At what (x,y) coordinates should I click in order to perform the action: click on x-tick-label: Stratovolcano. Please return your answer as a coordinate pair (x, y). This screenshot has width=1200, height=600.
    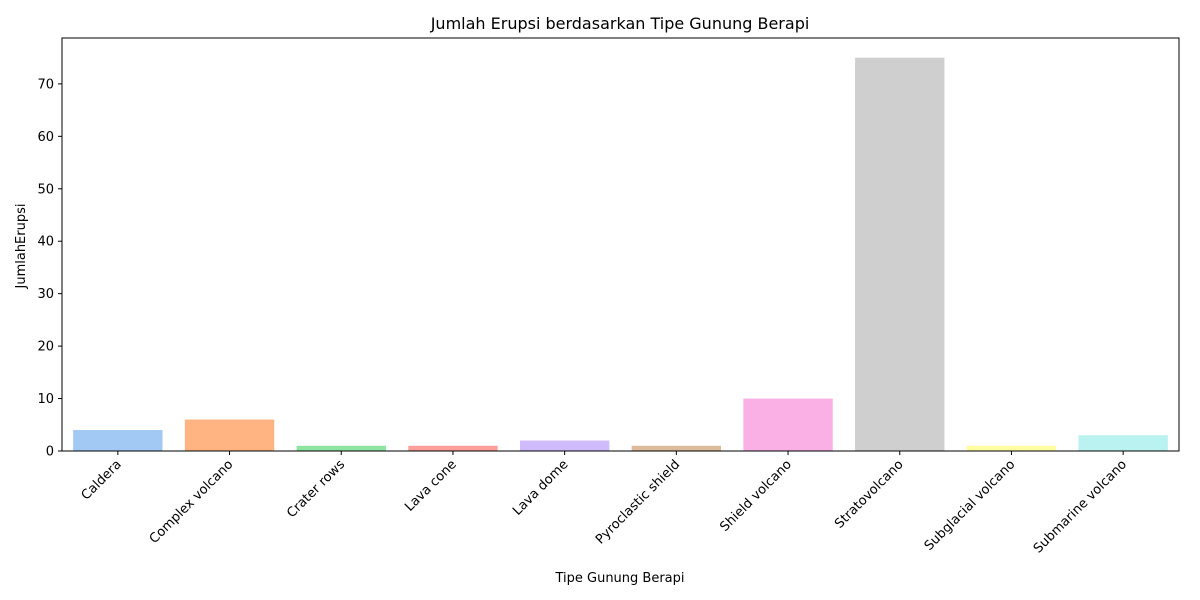
    Looking at the image, I should click on (869, 494).